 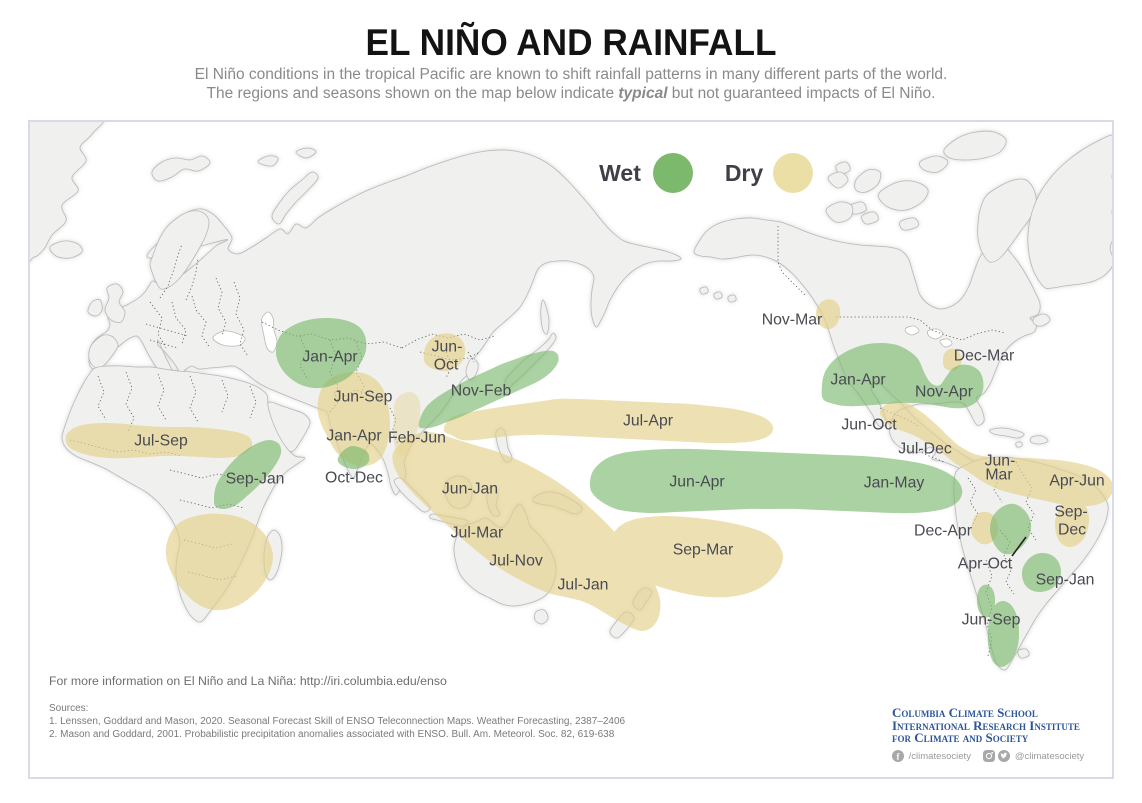 I want to click on svg-text: Jul-Nov, so click(x=516, y=561).